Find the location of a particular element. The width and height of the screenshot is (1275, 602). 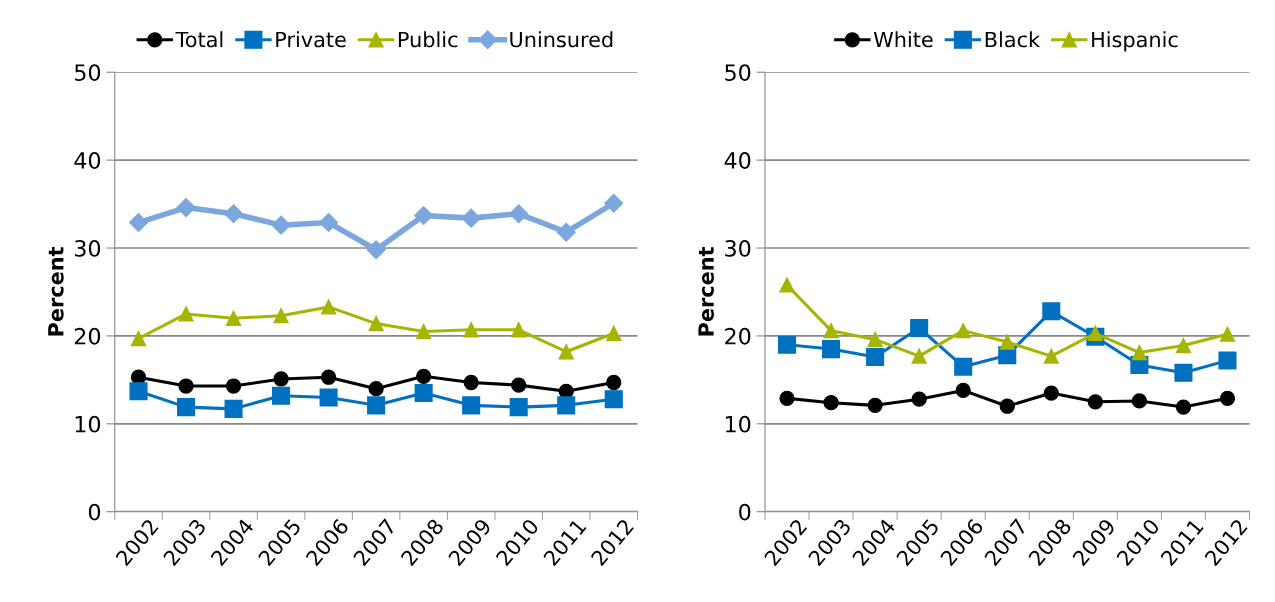

legend-label: Total is located at coordinates (199, 39).